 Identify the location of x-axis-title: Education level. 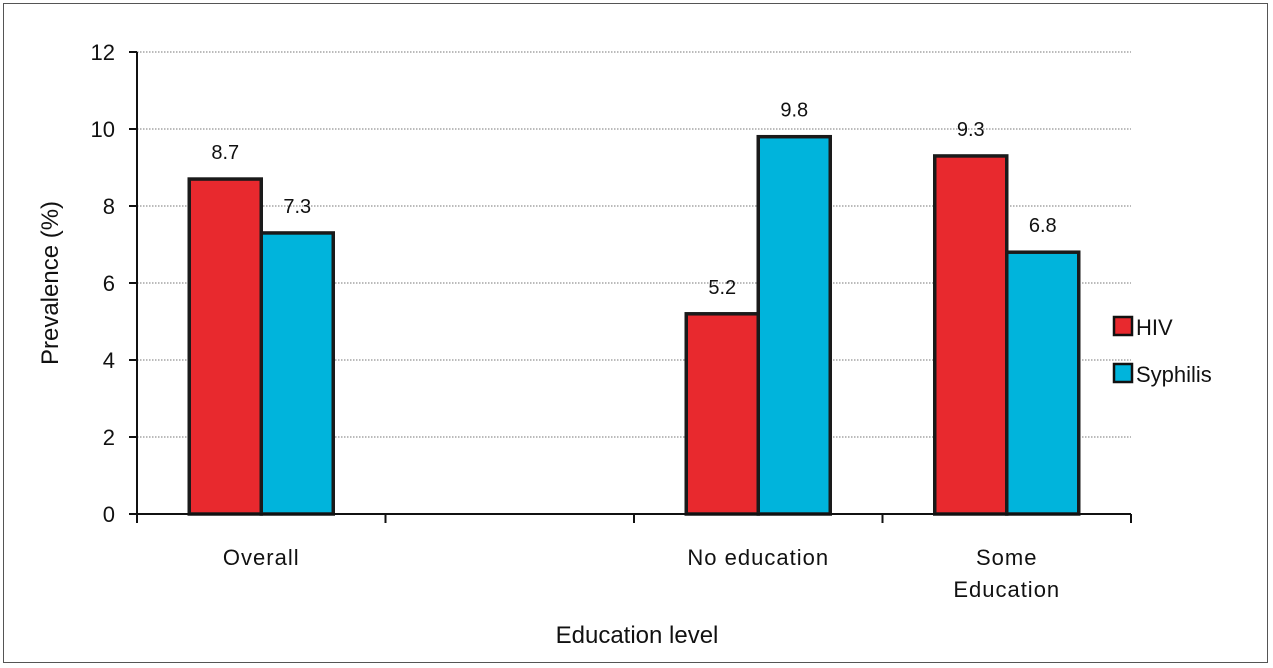
(637, 635).